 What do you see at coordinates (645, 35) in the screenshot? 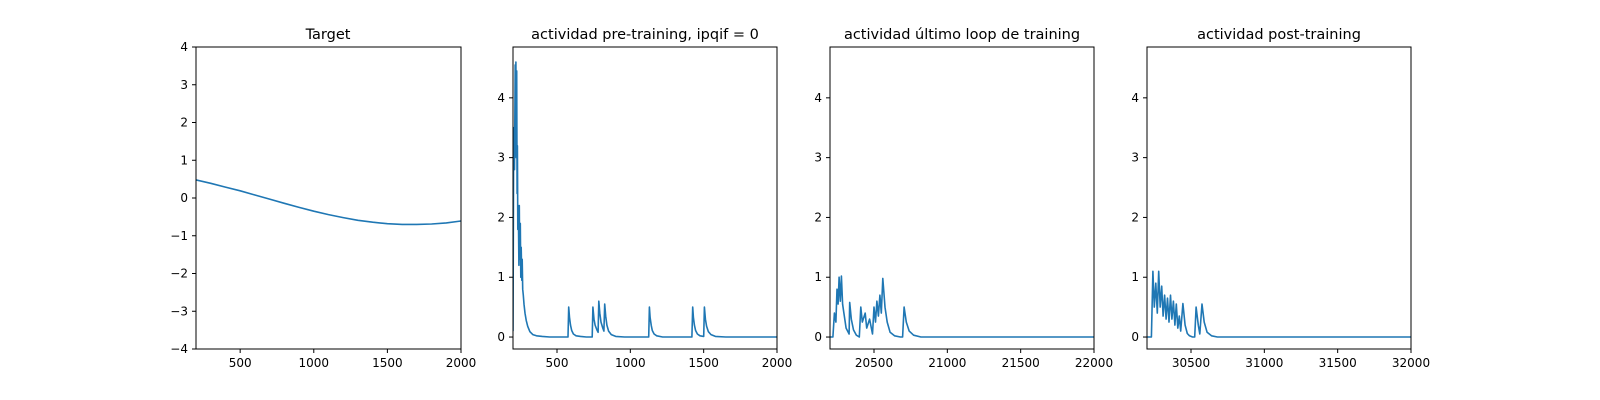
I see `panel-title: actividad pre-training, ipqif = 0` at bounding box center [645, 35].